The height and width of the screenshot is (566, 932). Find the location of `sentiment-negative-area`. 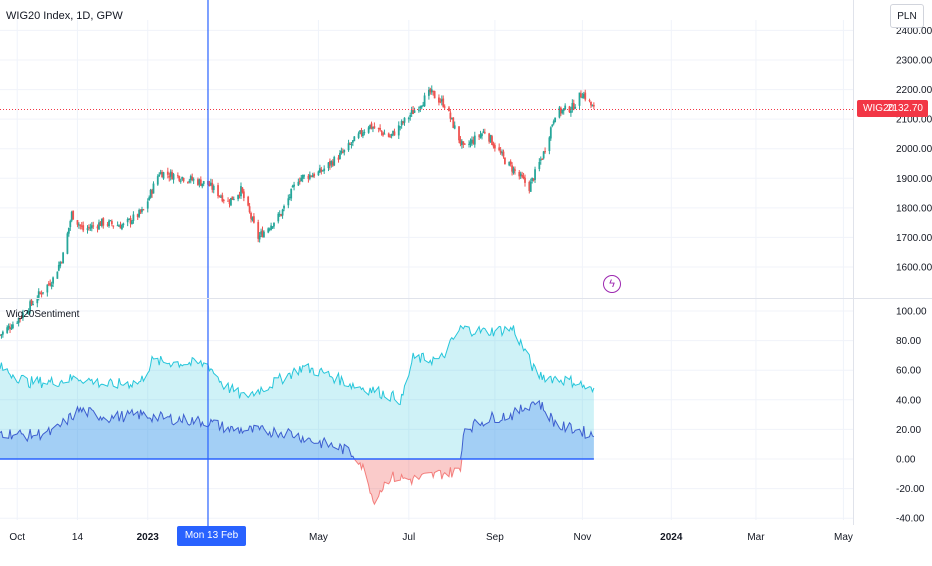

sentiment-negative-area is located at coordinates (297, 482).